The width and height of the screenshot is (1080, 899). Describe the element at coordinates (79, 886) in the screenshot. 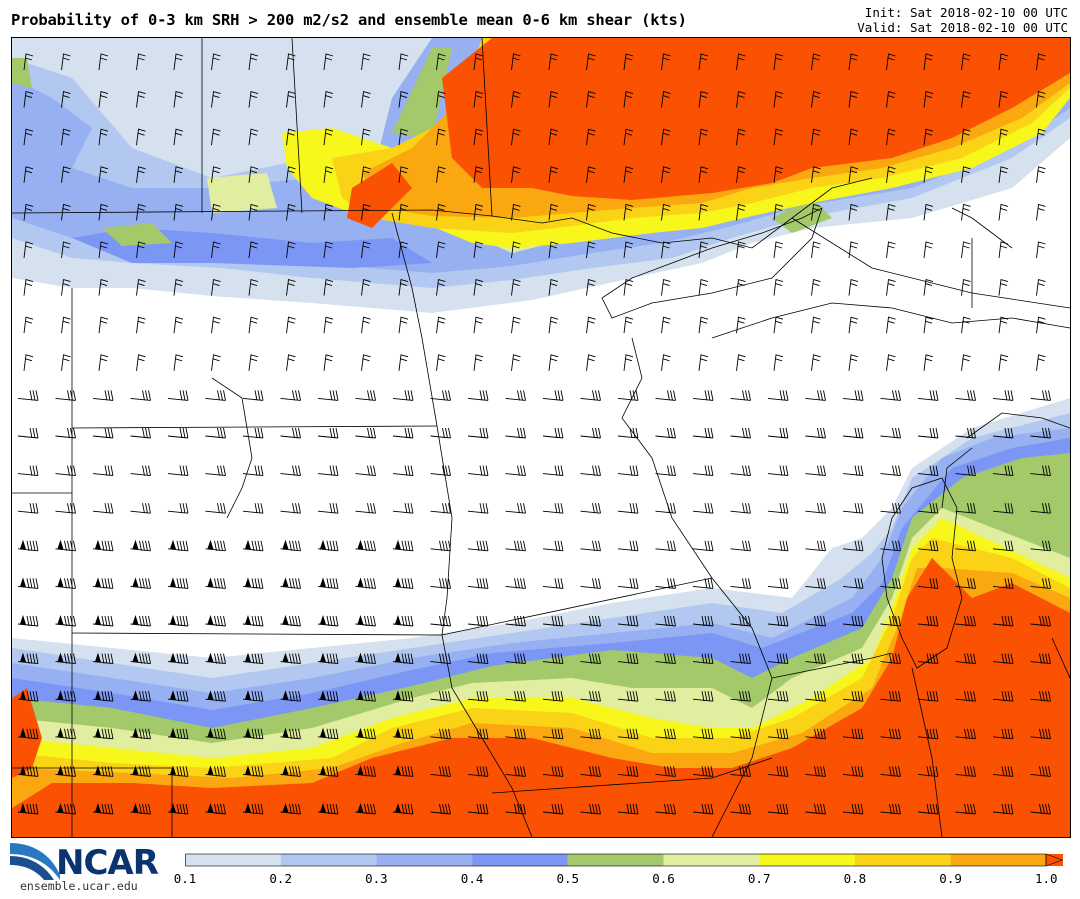

I see `ensemble-url: ensemble.ucar.edu` at that location.